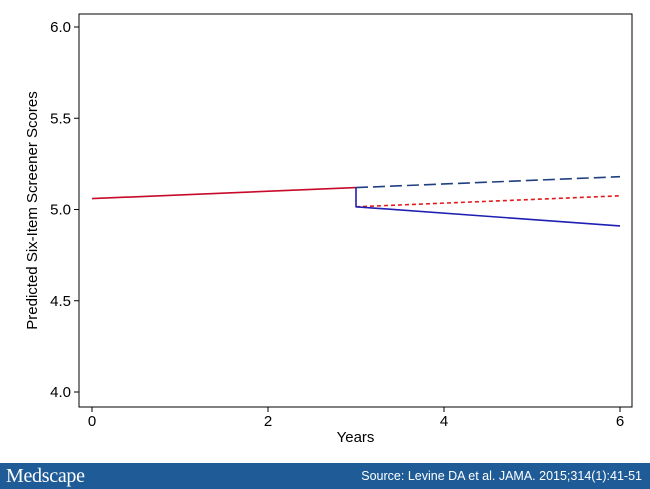  Describe the element at coordinates (268, 421) in the screenshot. I see `x-tick-label: 2` at that location.